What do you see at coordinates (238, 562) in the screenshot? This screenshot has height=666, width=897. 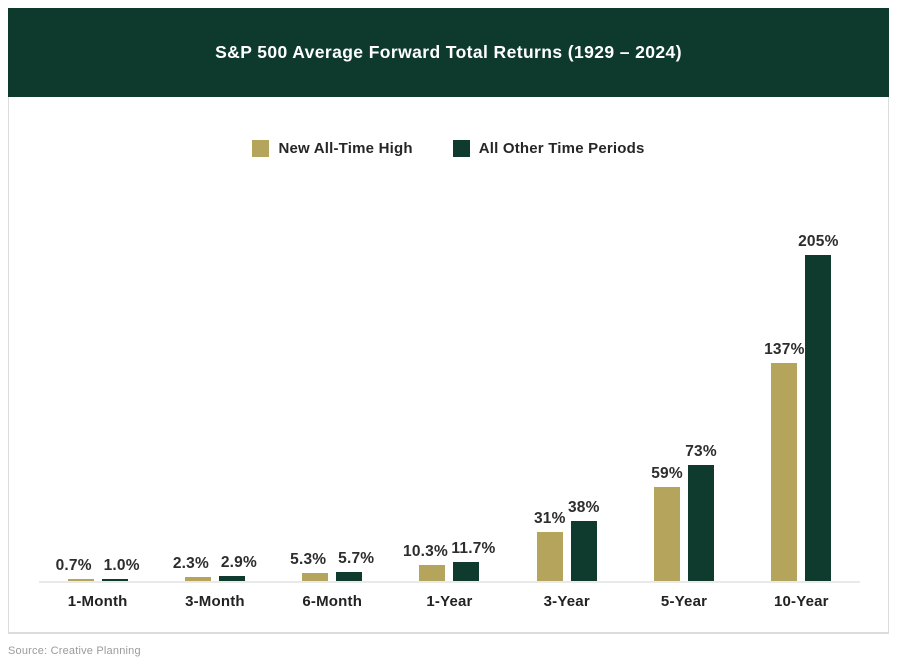 I see `value-label: 2.9%` at bounding box center [238, 562].